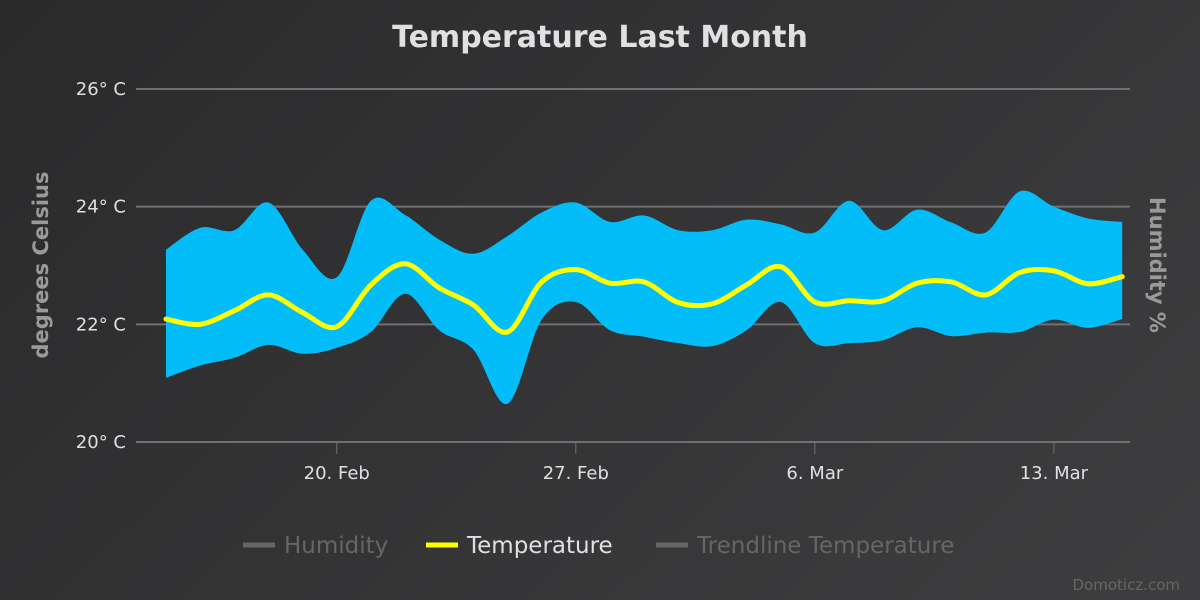  I want to click on legend-item-trendline-temperature: Trendline Temperature, so click(805, 546).